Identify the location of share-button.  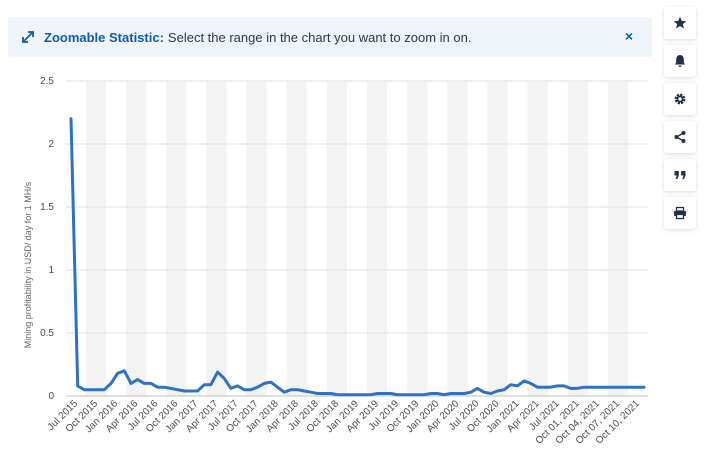
(680, 137).